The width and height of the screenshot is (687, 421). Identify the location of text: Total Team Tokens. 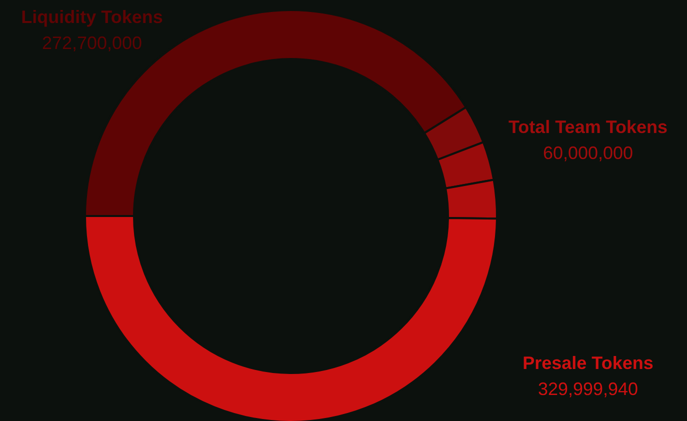
(588, 127).